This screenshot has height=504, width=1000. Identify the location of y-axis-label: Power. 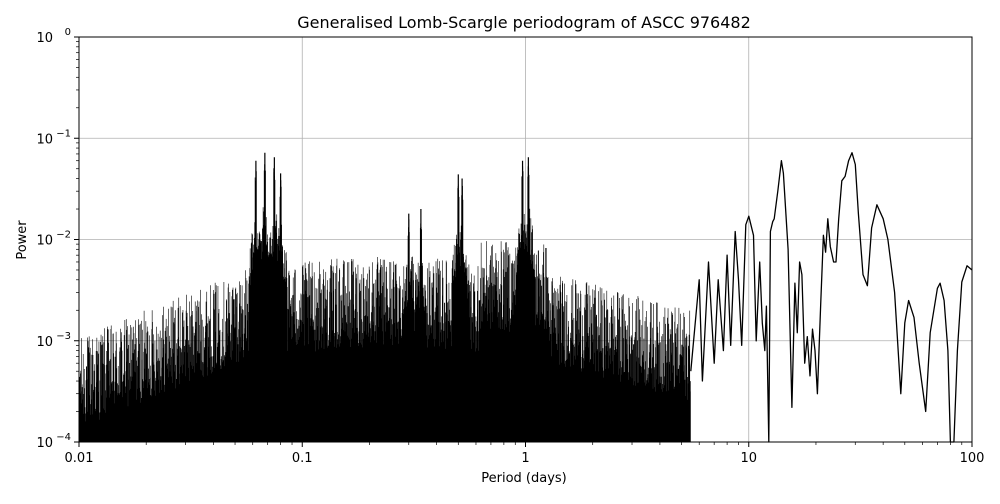
(22, 240).